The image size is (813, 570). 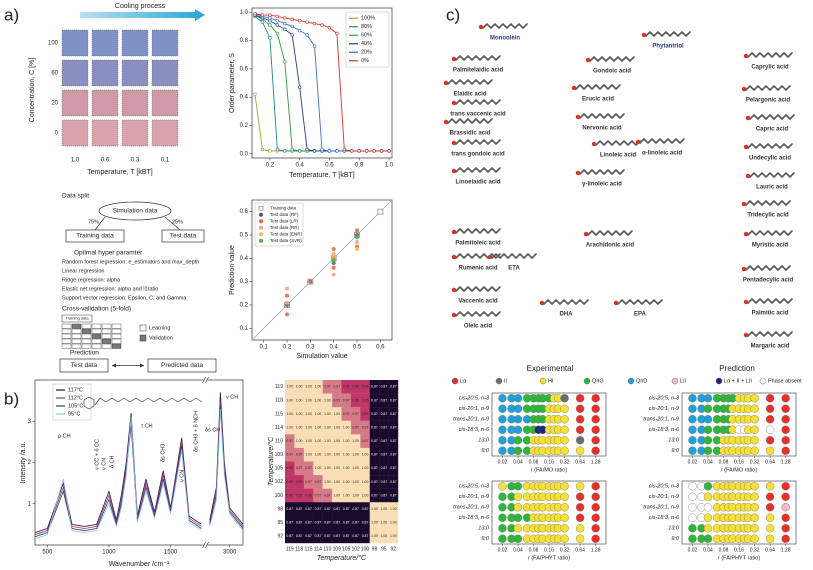 What do you see at coordinates (310, 348) in the screenshot?
I see `x-tick-label: 0.3` at bounding box center [310, 348].